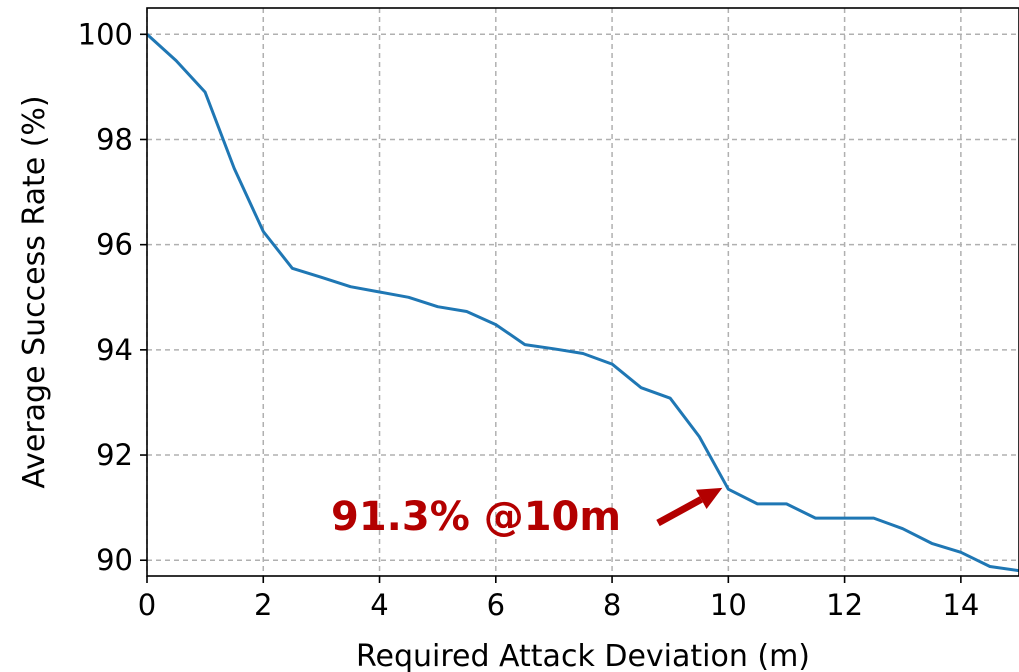 The image size is (1019, 672). I want to click on x-tick-label: 2, so click(263, 605).